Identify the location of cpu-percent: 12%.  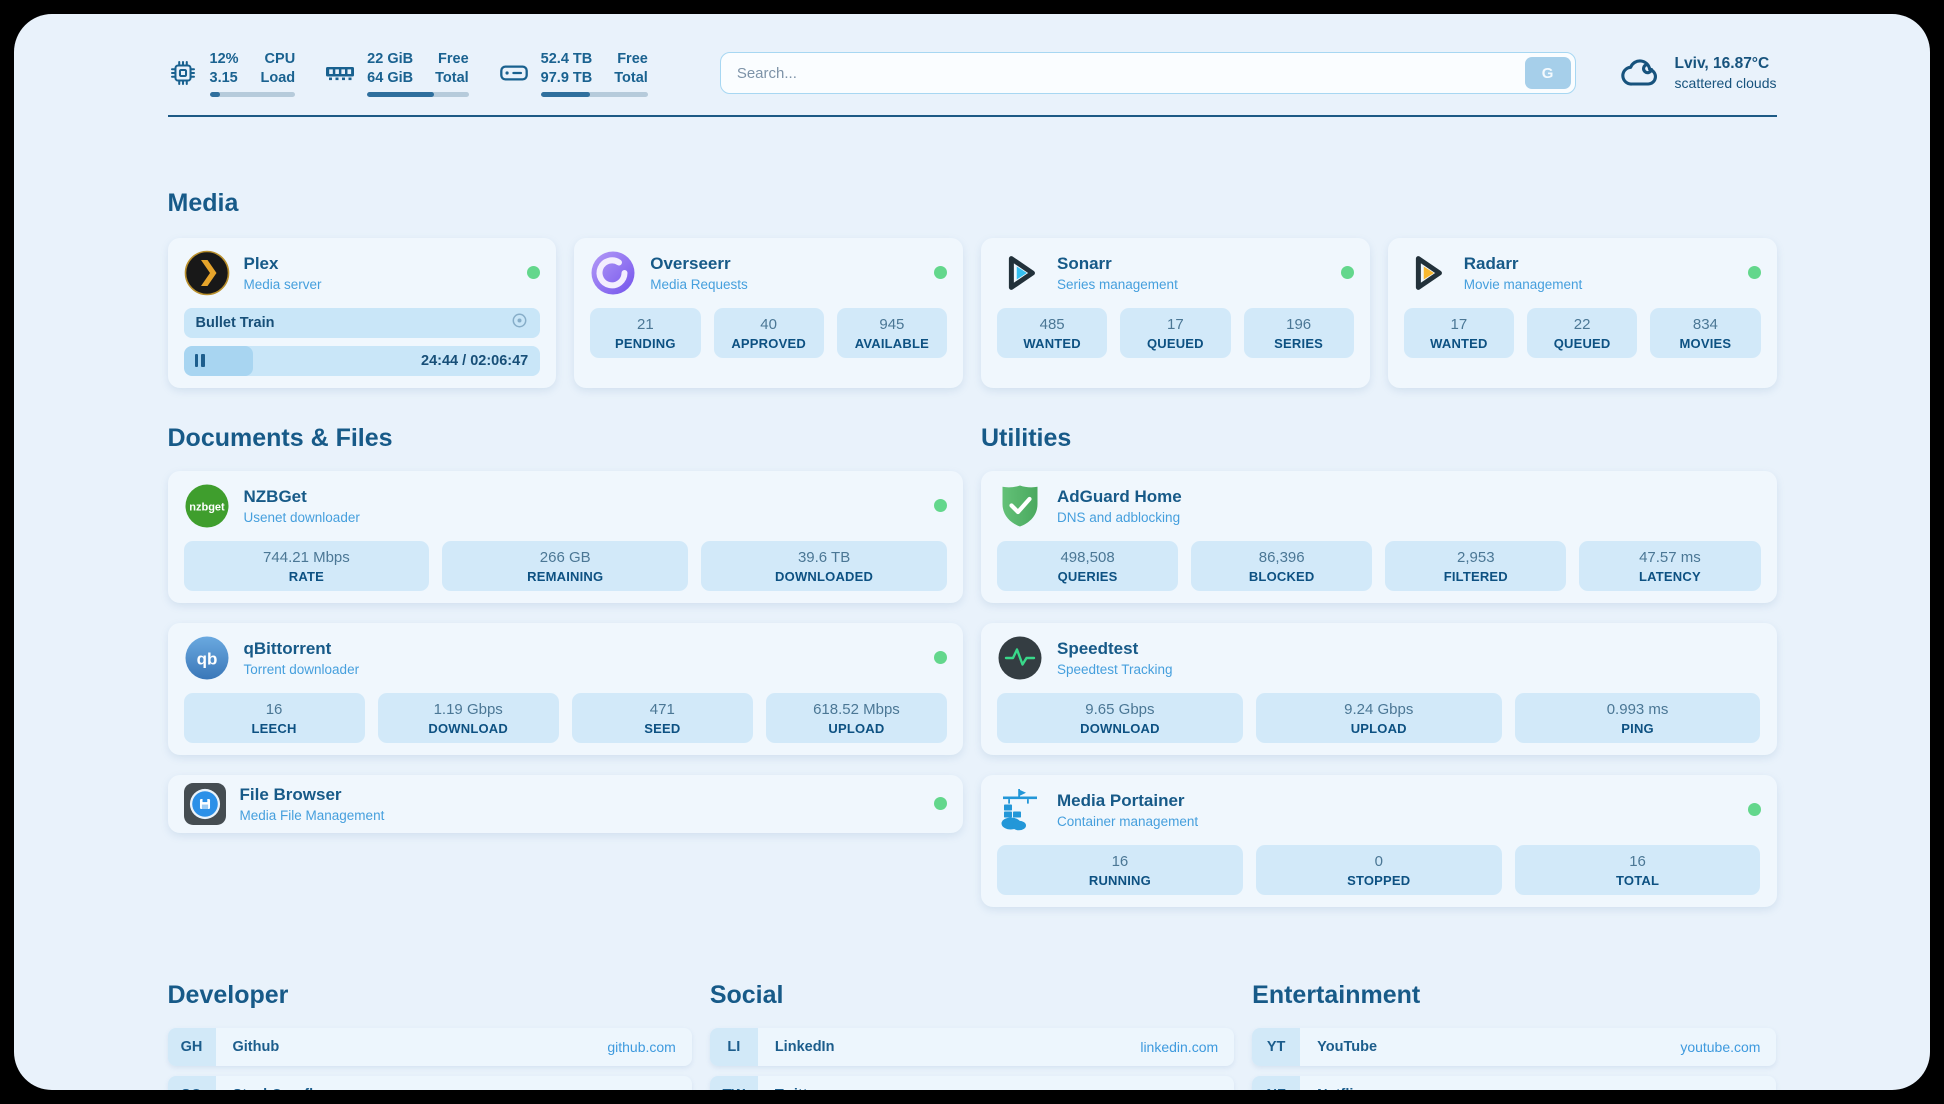
(224, 59).